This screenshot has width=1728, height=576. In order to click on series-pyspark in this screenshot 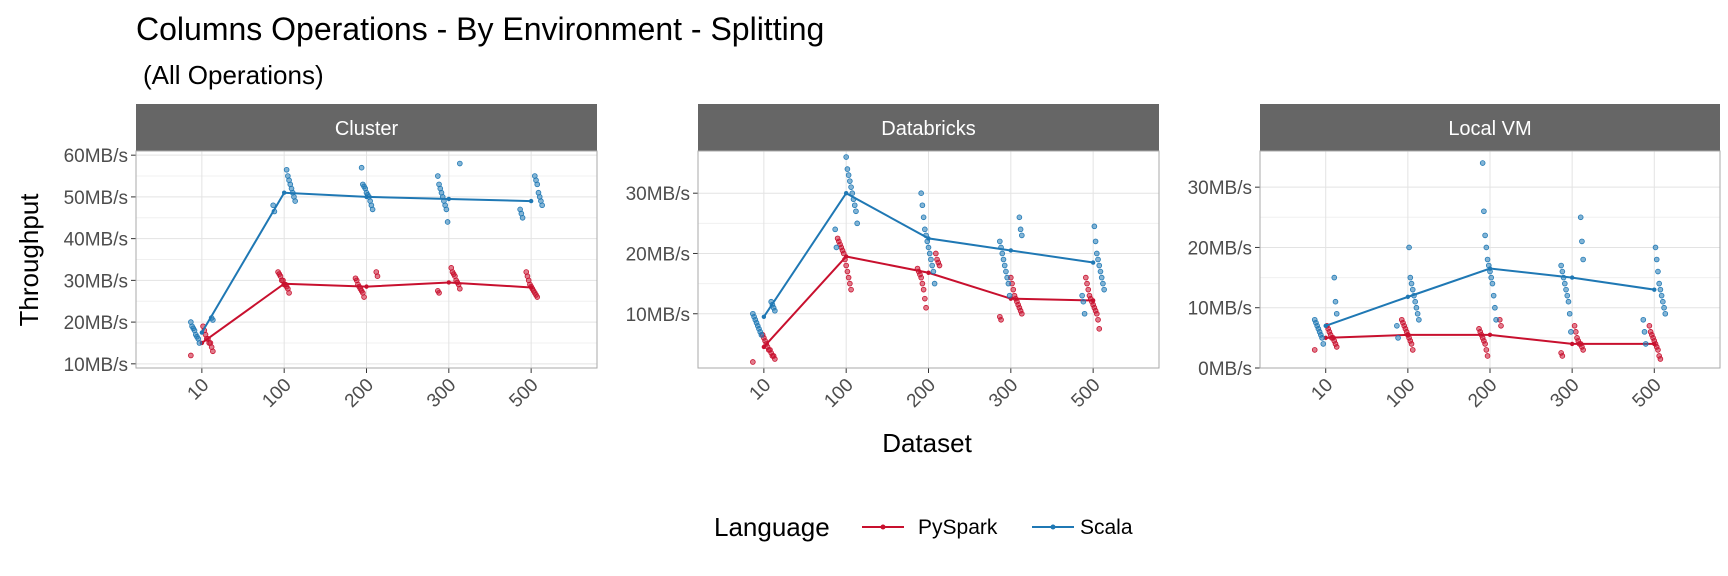, I will do `click(364, 312)`.